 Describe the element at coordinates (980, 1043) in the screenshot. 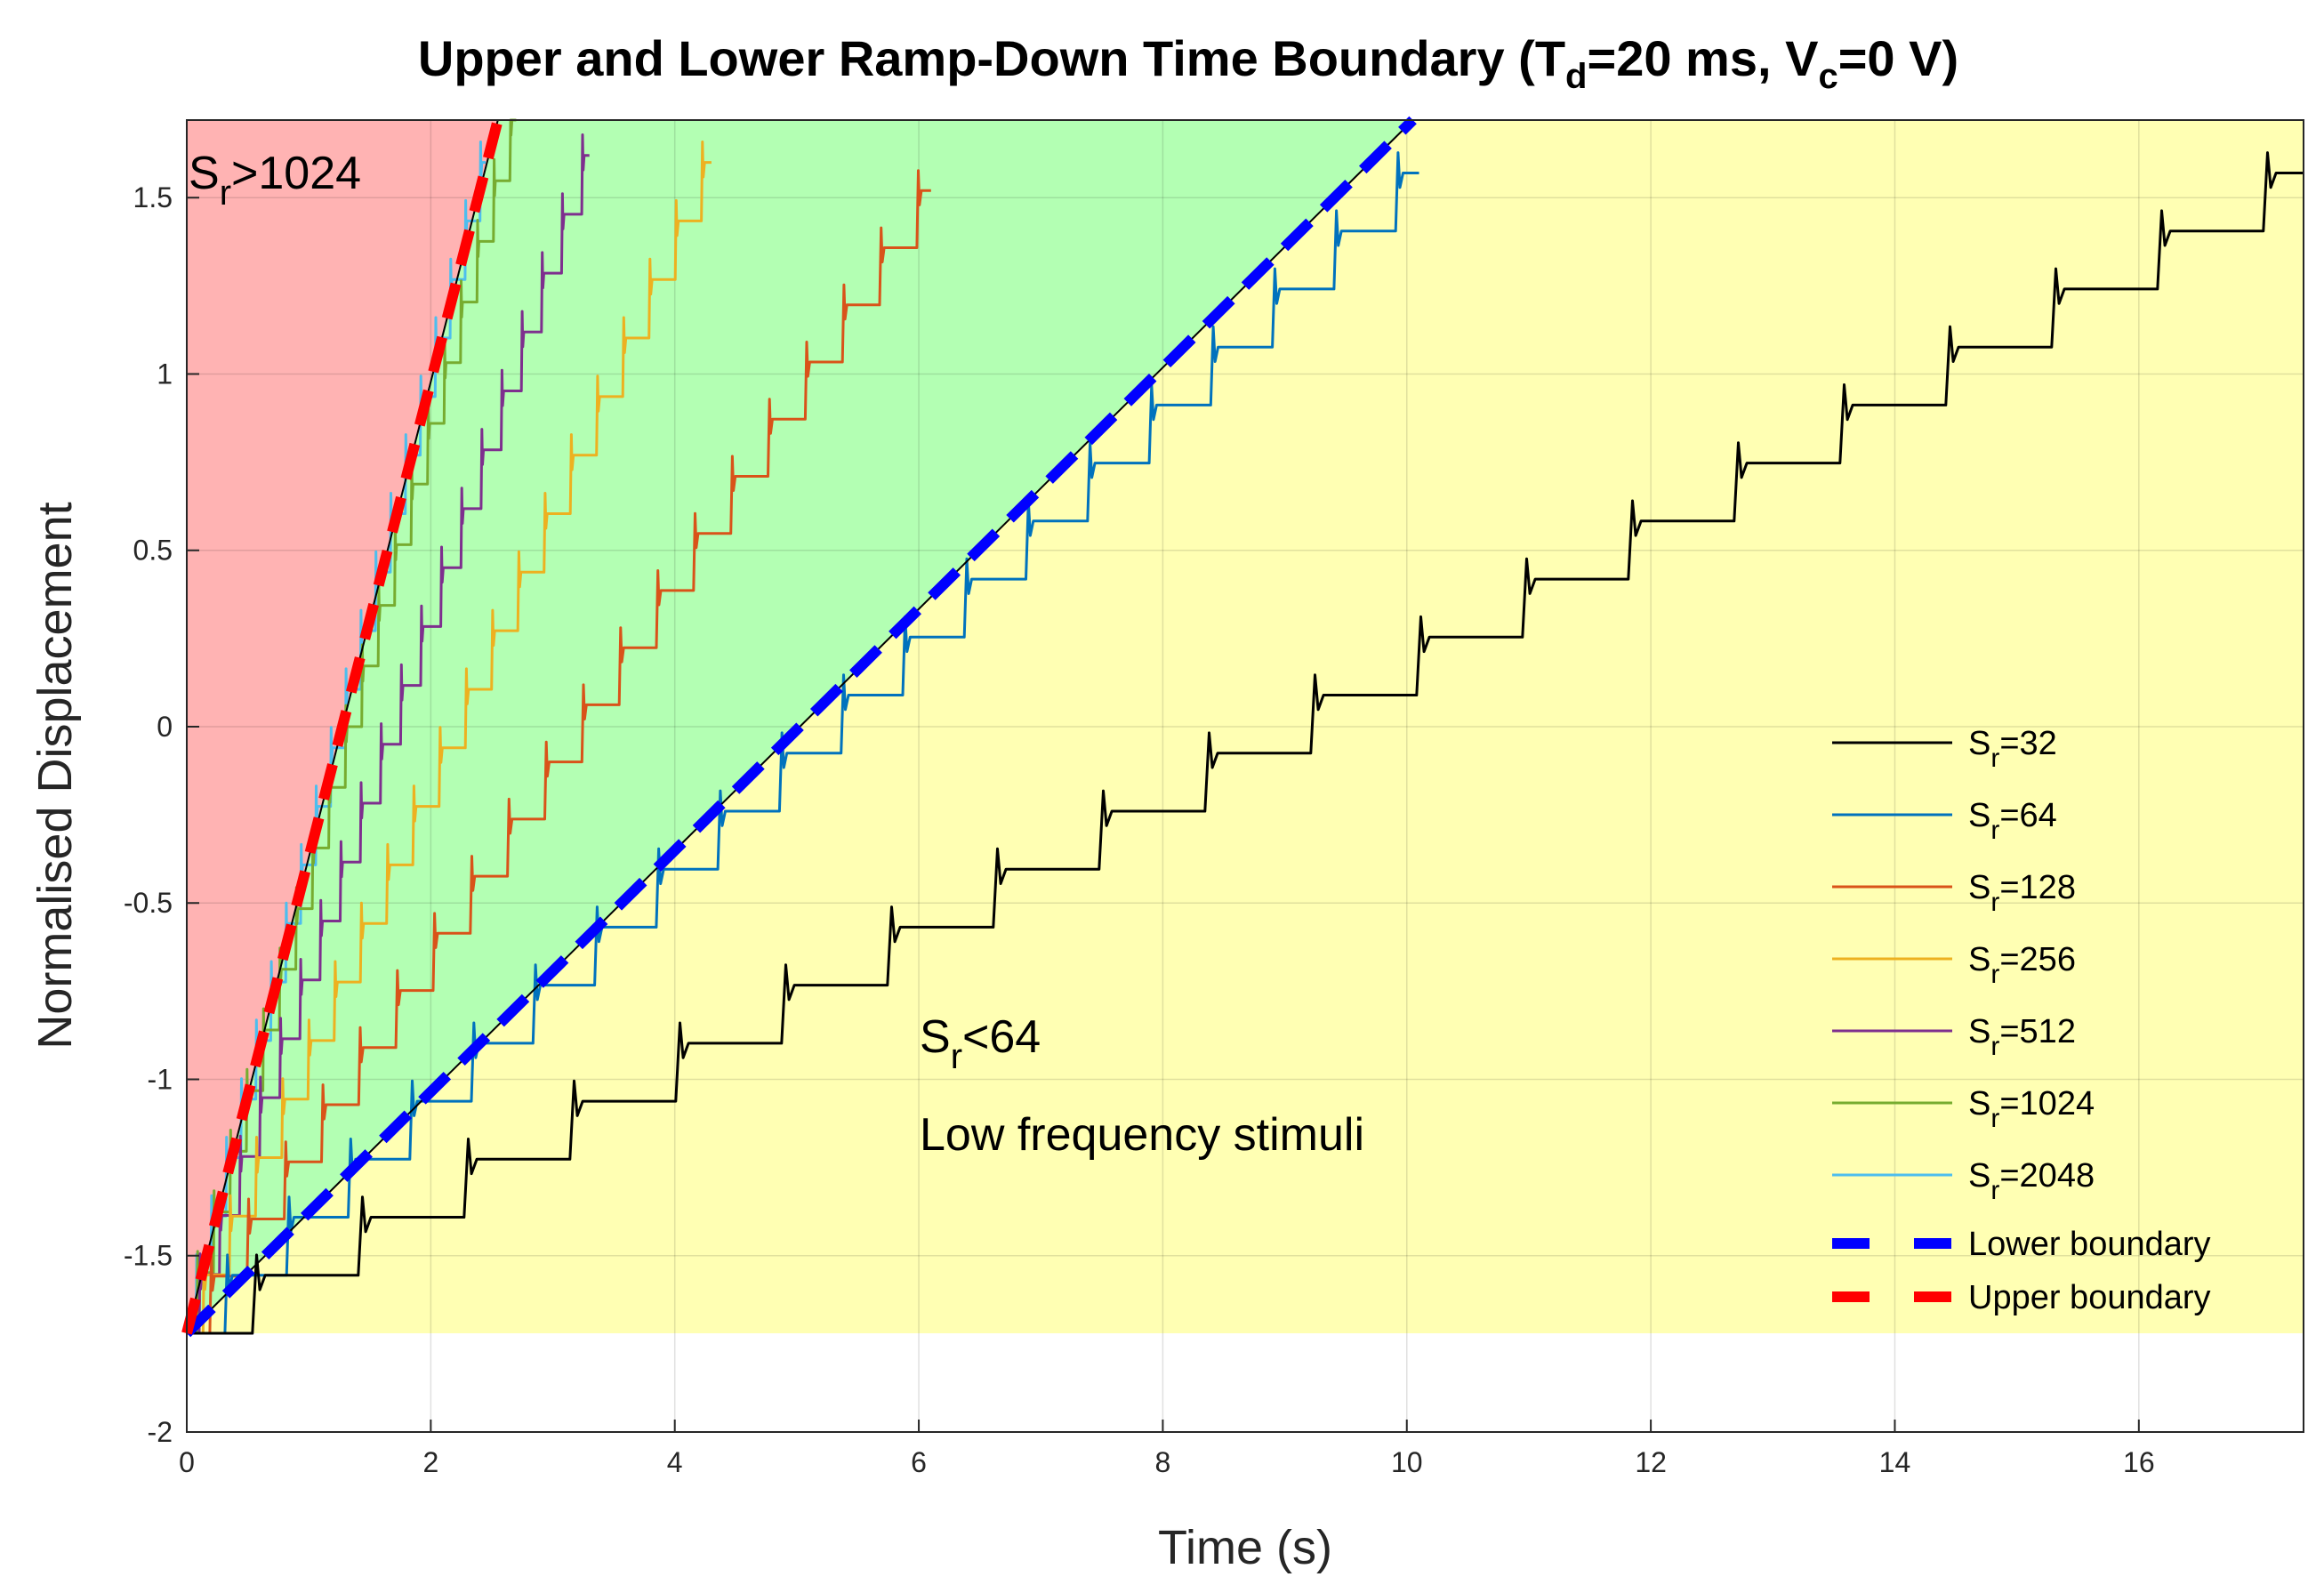

I see `annotation-lower-region: Sr<64` at that location.